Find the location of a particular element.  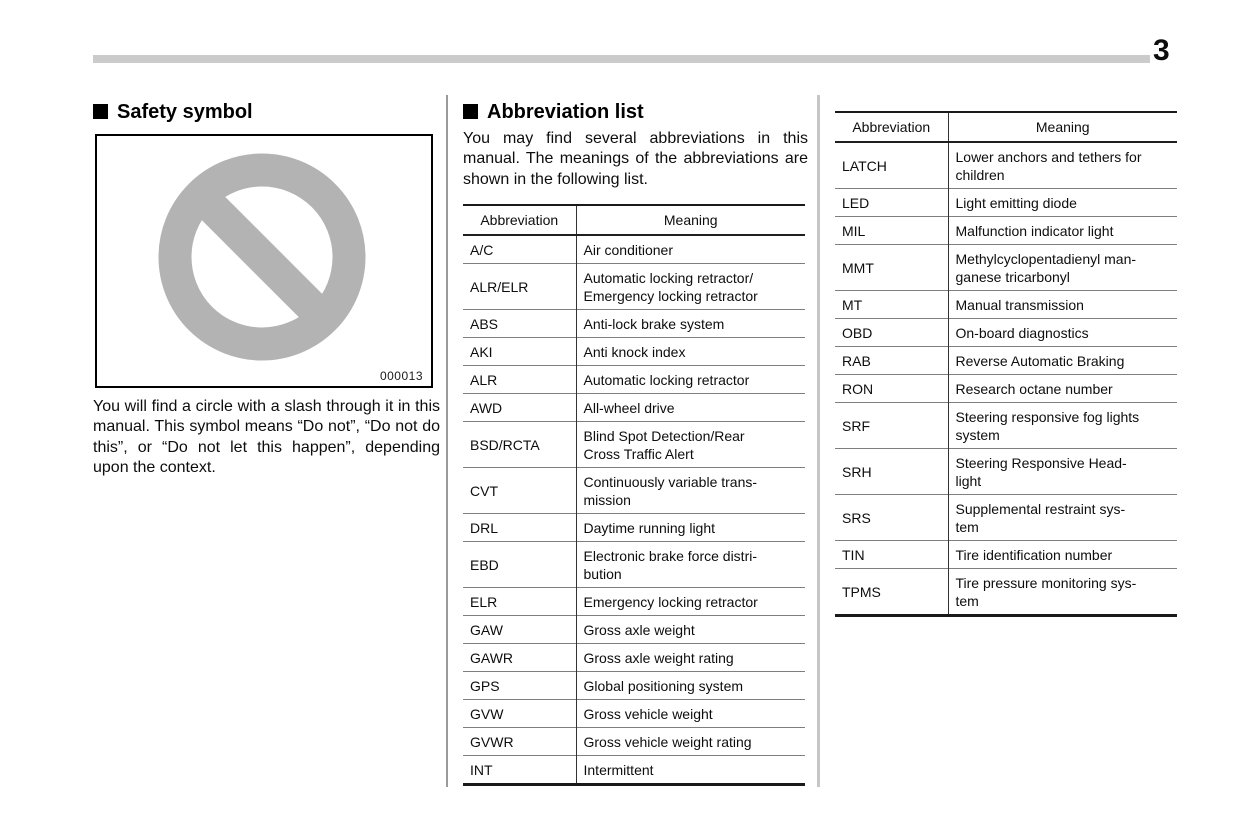

abbreviation-cell: RAB is located at coordinates (892, 360).